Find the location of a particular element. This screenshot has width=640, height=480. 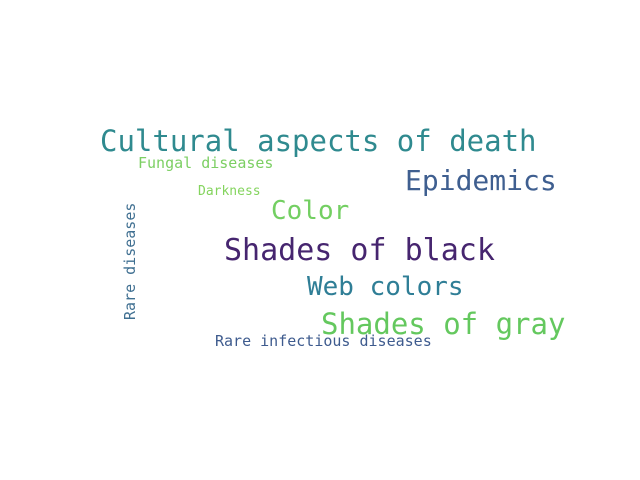

word-web-colors: Web colors is located at coordinates (385, 287).